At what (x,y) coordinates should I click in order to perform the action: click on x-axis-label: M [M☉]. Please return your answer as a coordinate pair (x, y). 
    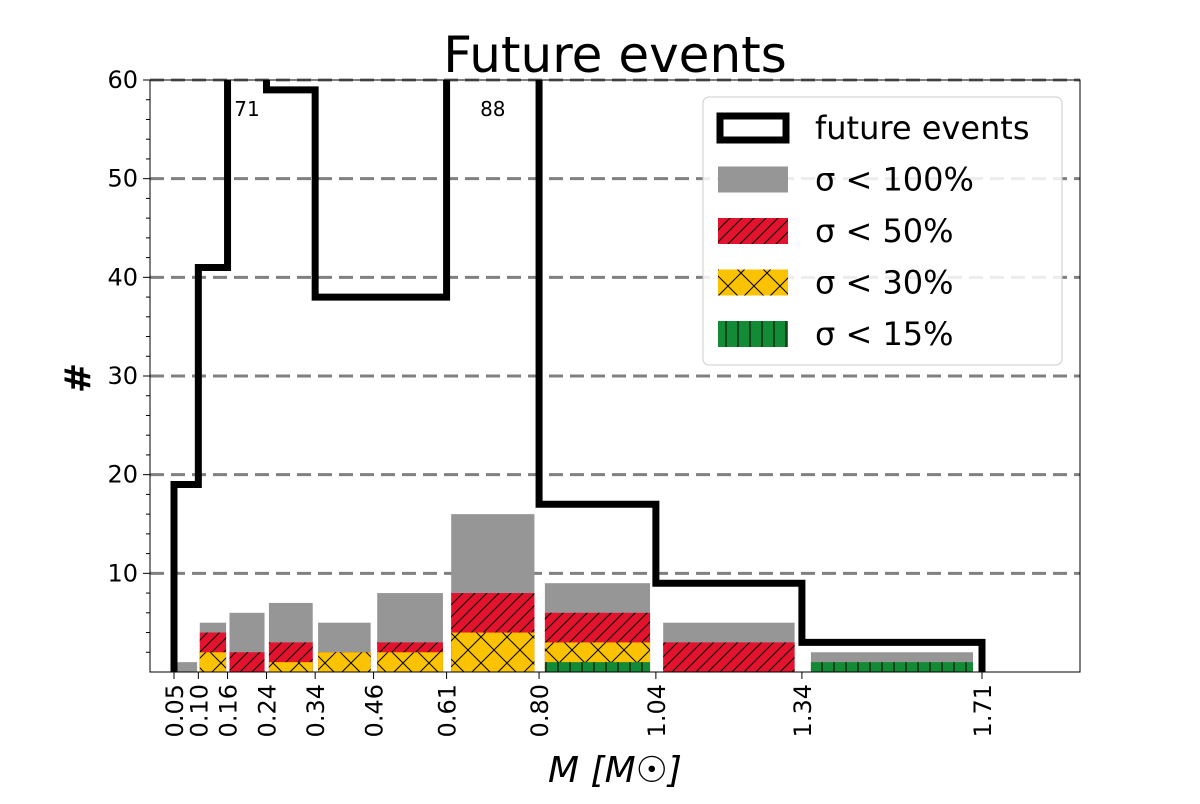
    Looking at the image, I should click on (615, 770).